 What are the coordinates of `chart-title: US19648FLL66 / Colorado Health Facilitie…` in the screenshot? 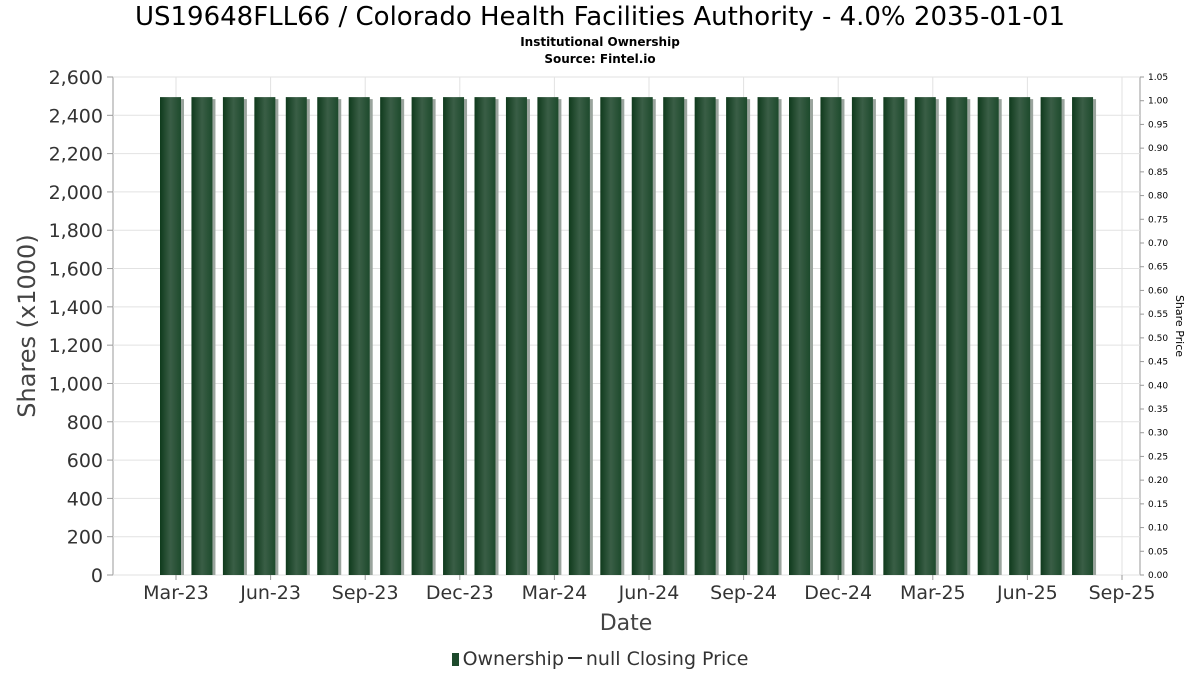 It's located at (600, 17).